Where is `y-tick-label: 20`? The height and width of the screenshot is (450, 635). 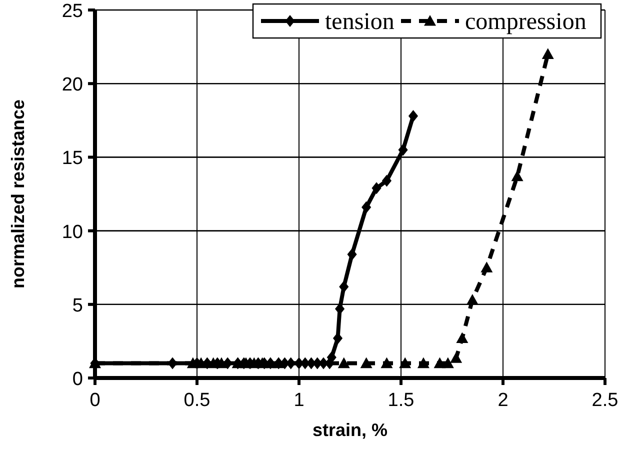 y-tick-label: 20 is located at coordinates (72, 85).